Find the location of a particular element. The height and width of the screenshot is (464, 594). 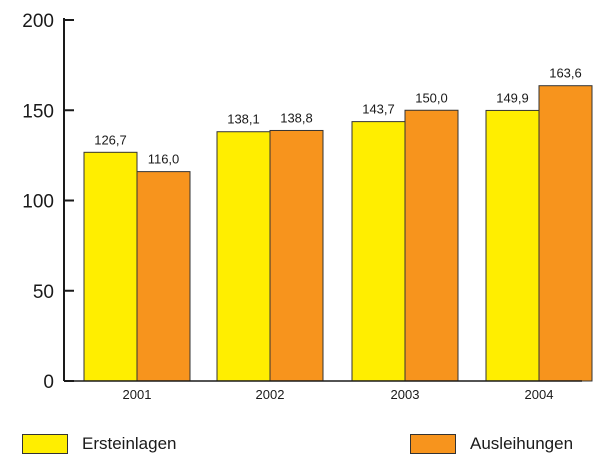

bar-ausleihungen-2002 is located at coordinates (296, 255).